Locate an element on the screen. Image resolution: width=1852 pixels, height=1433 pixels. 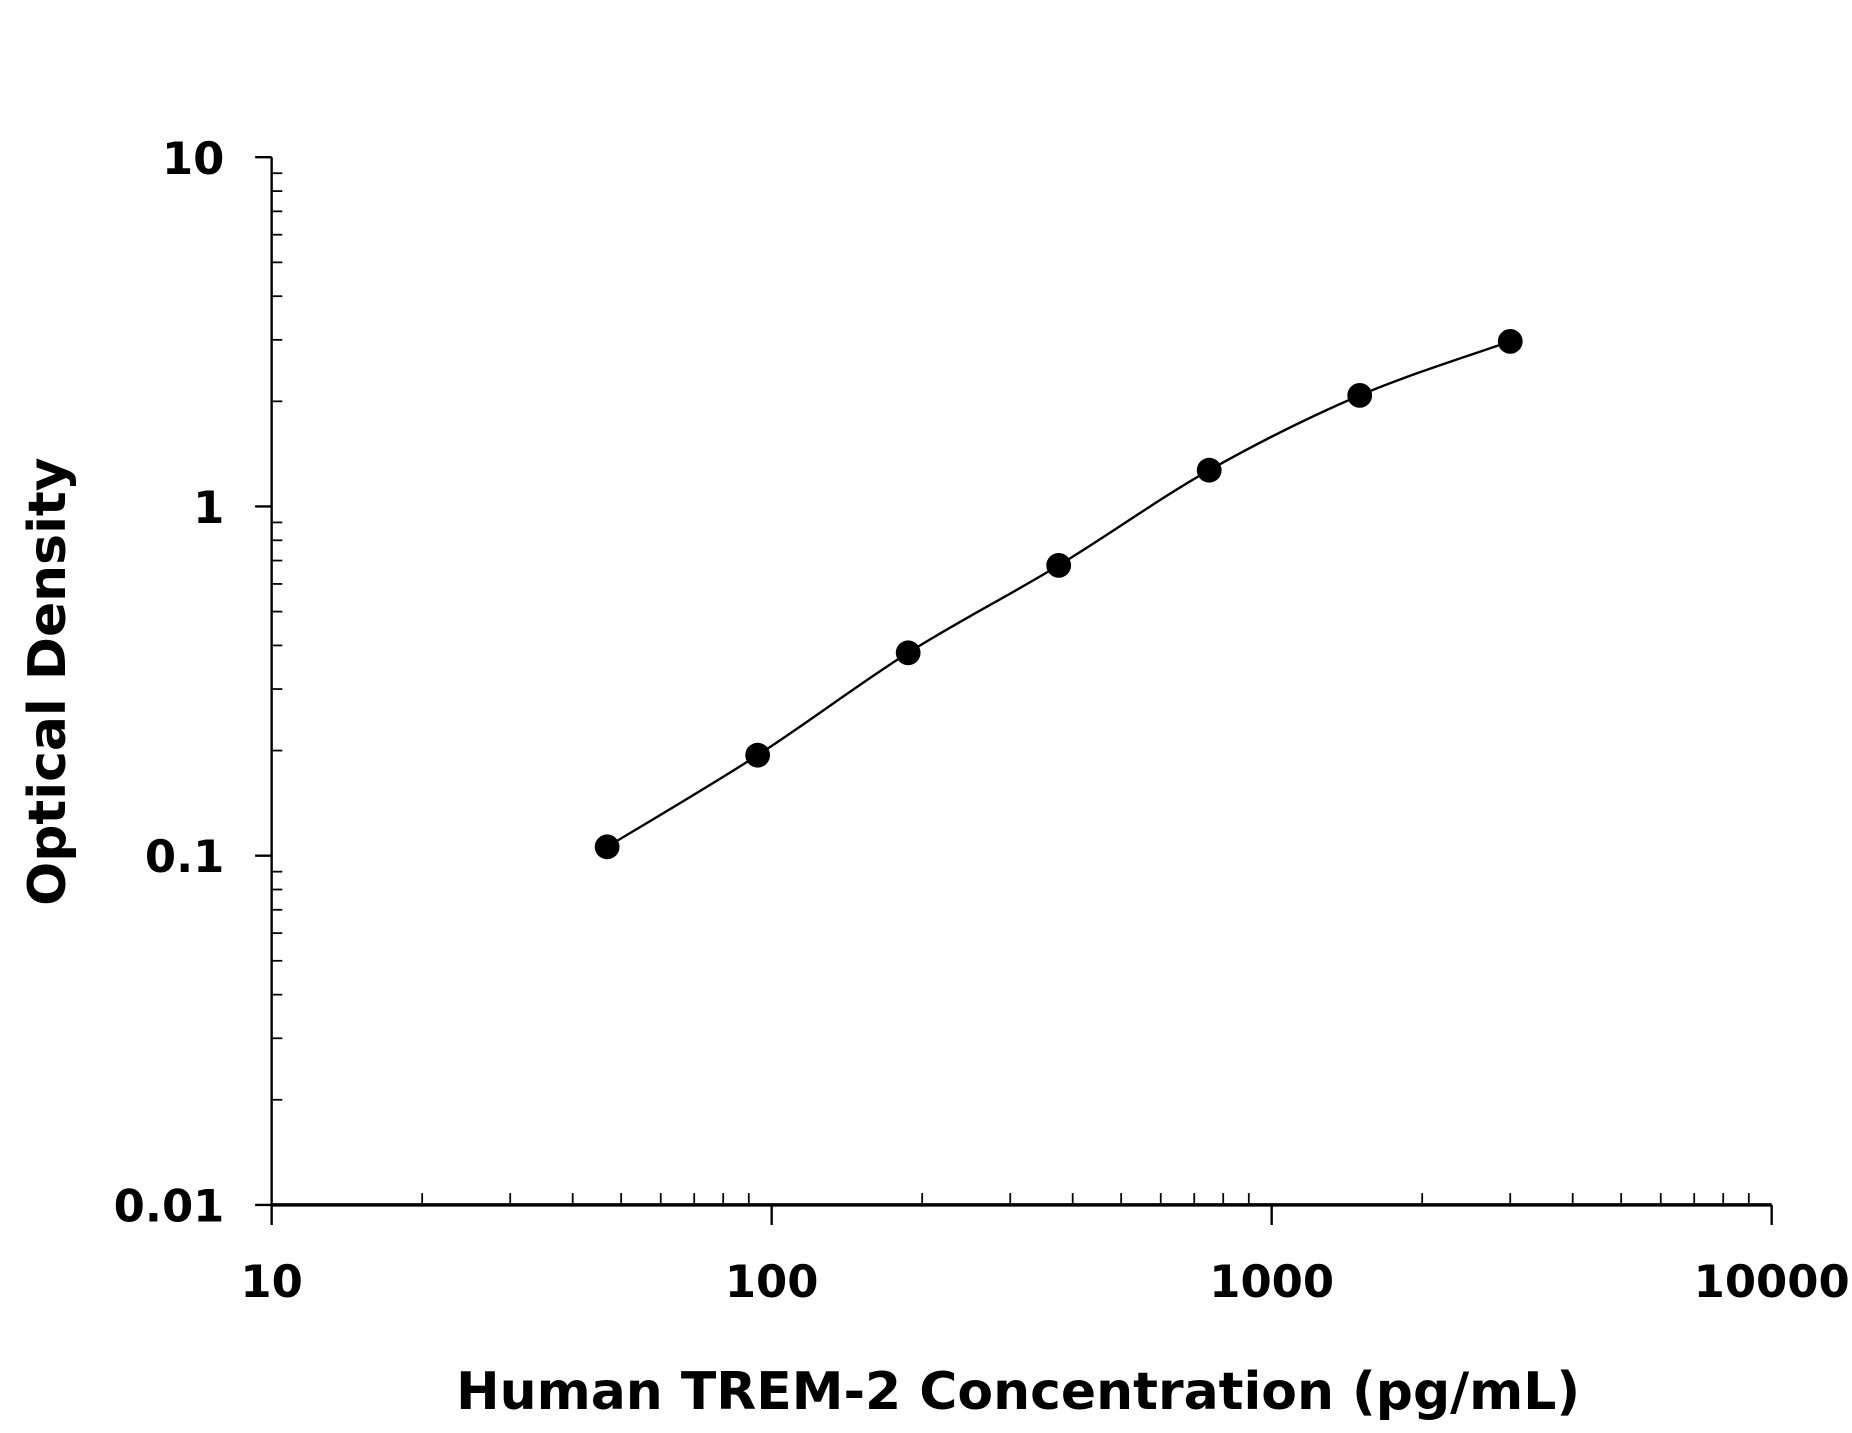
x-axis-label: Human TREM-2 Concentration (pg/mL) is located at coordinates (1018, 1392).